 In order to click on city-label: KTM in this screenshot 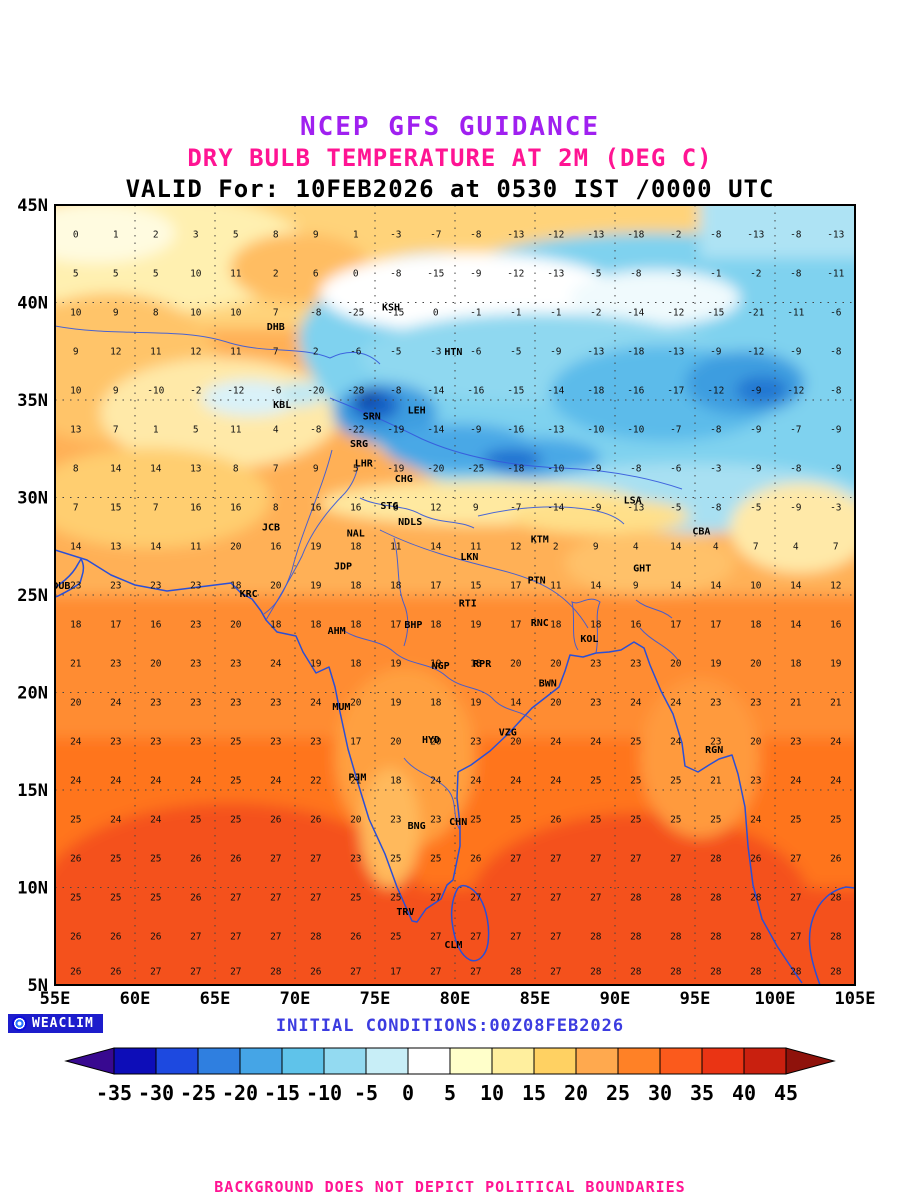, I will do `click(540, 539)`.